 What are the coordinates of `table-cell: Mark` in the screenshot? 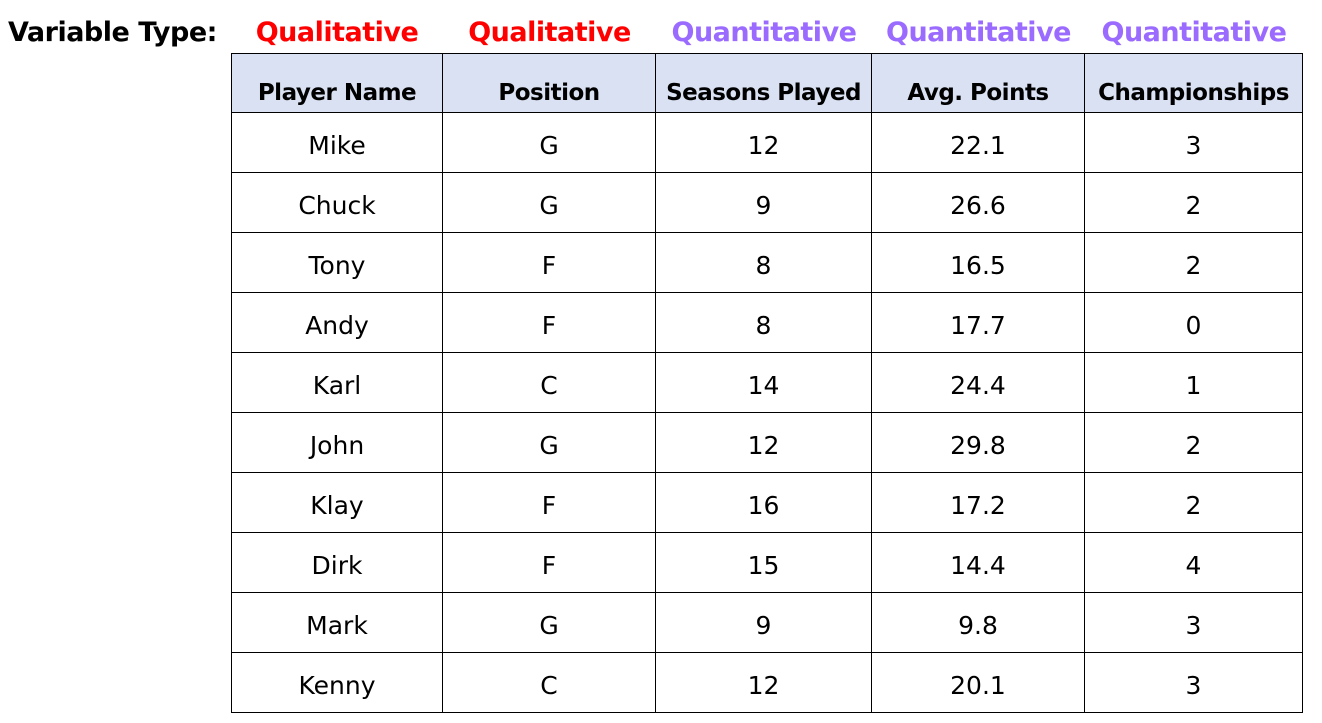 It's located at (337, 623).